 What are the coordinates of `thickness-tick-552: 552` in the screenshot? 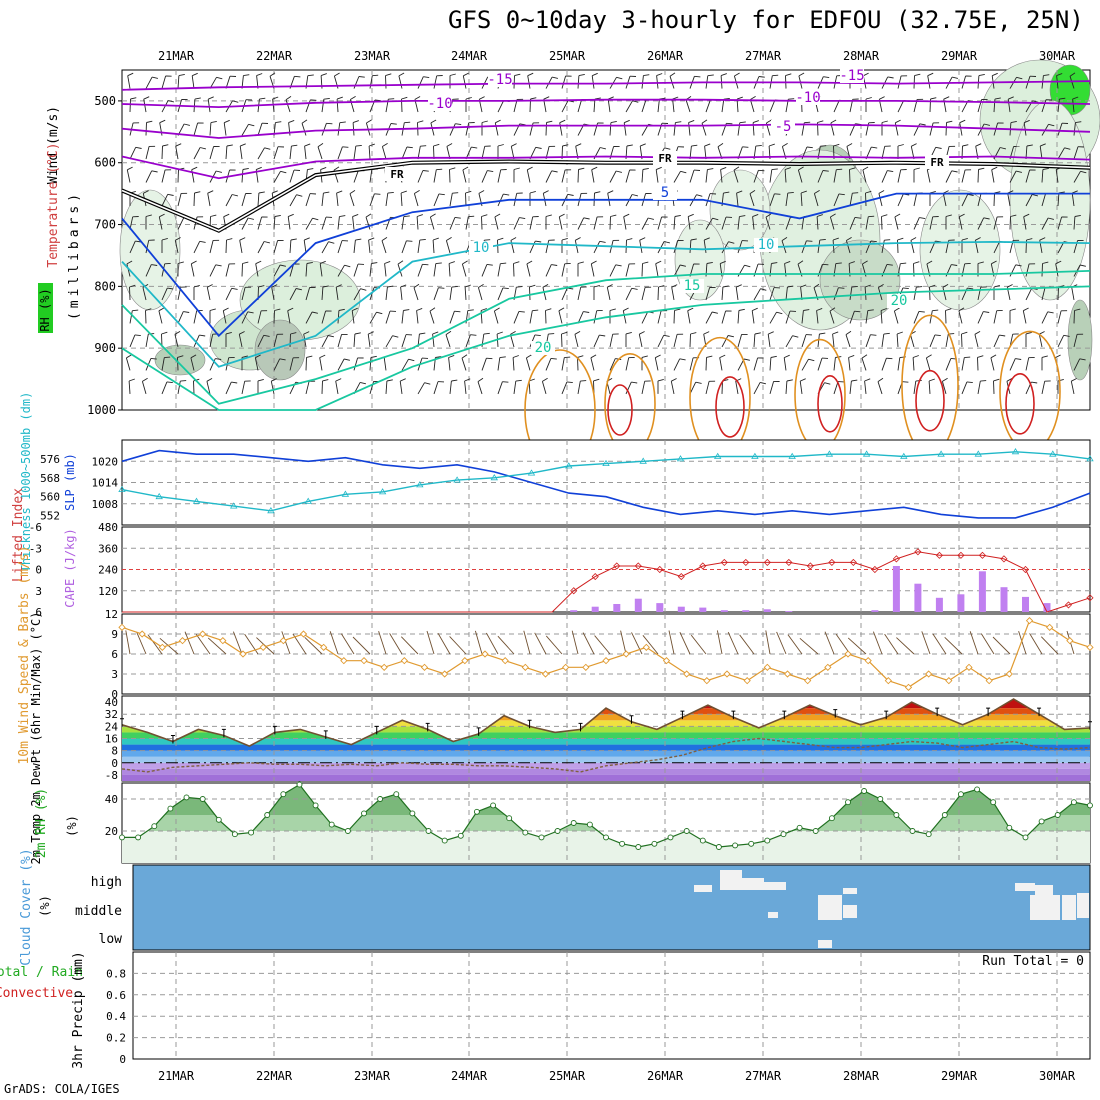 It's located at (50, 516).